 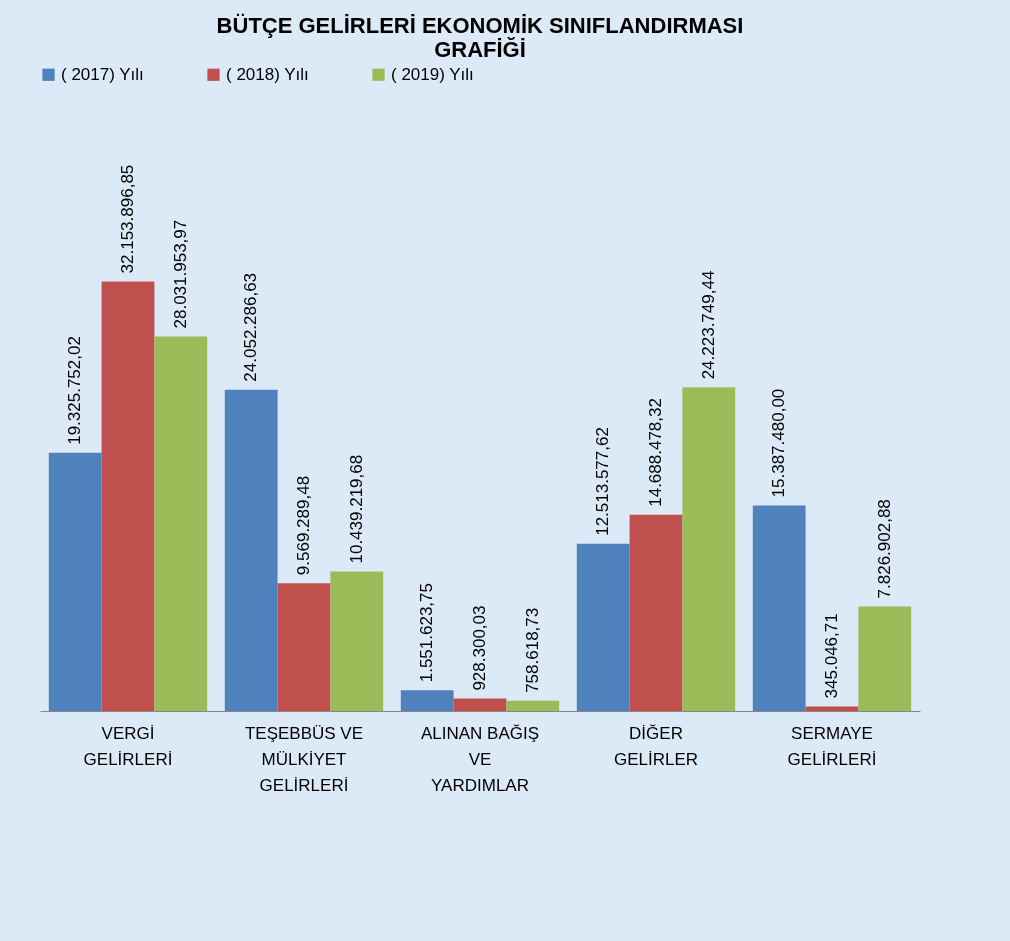 I want to click on x-tick-label: VERGİ GELİRLERİ, so click(x=128, y=746).